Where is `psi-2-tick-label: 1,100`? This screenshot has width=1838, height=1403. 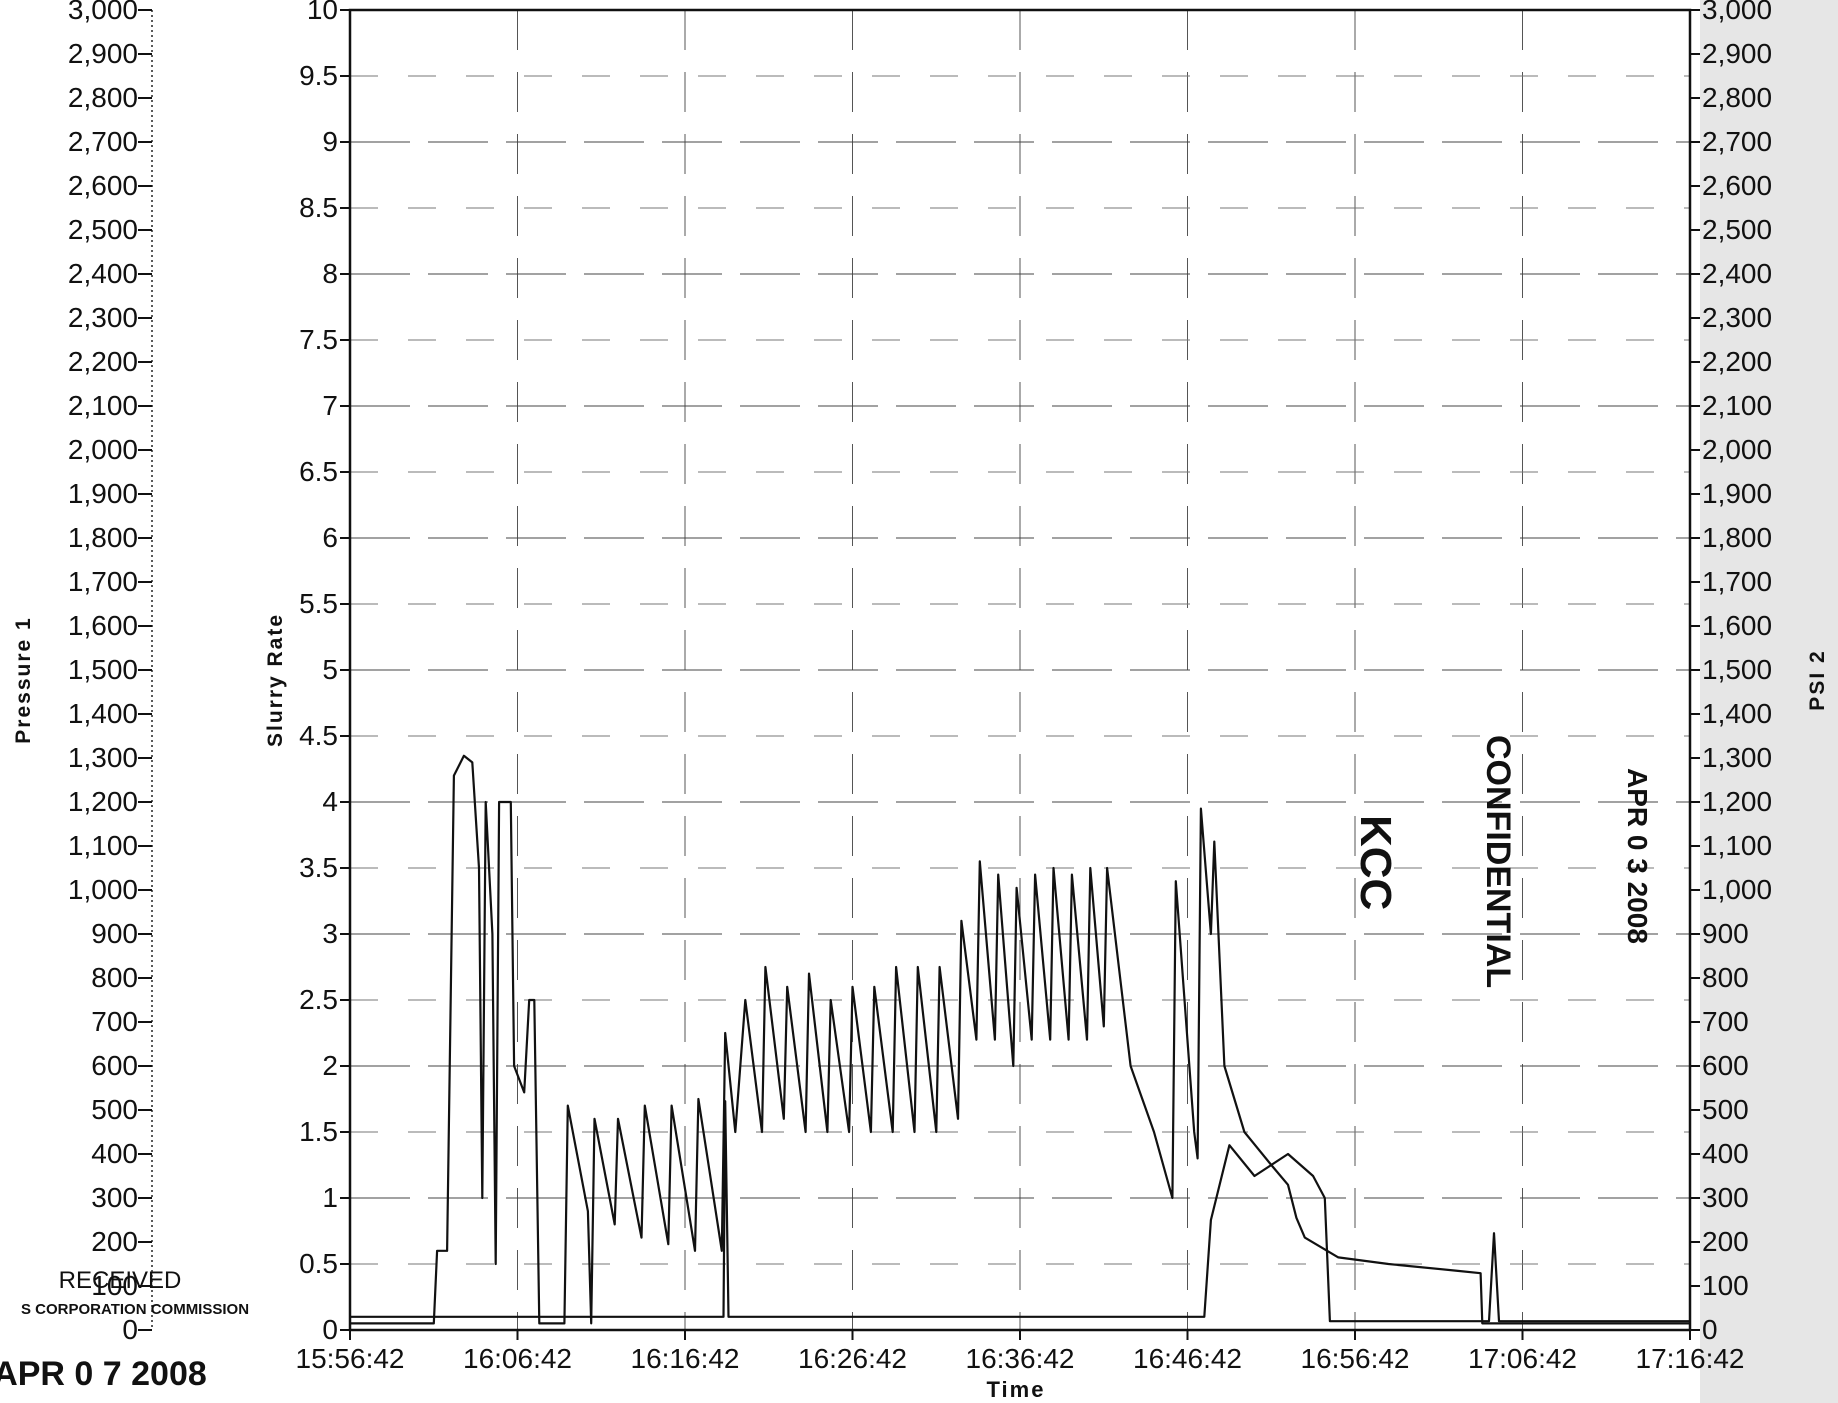
psi-2-tick-label: 1,100 is located at coordinates (1737, 845).